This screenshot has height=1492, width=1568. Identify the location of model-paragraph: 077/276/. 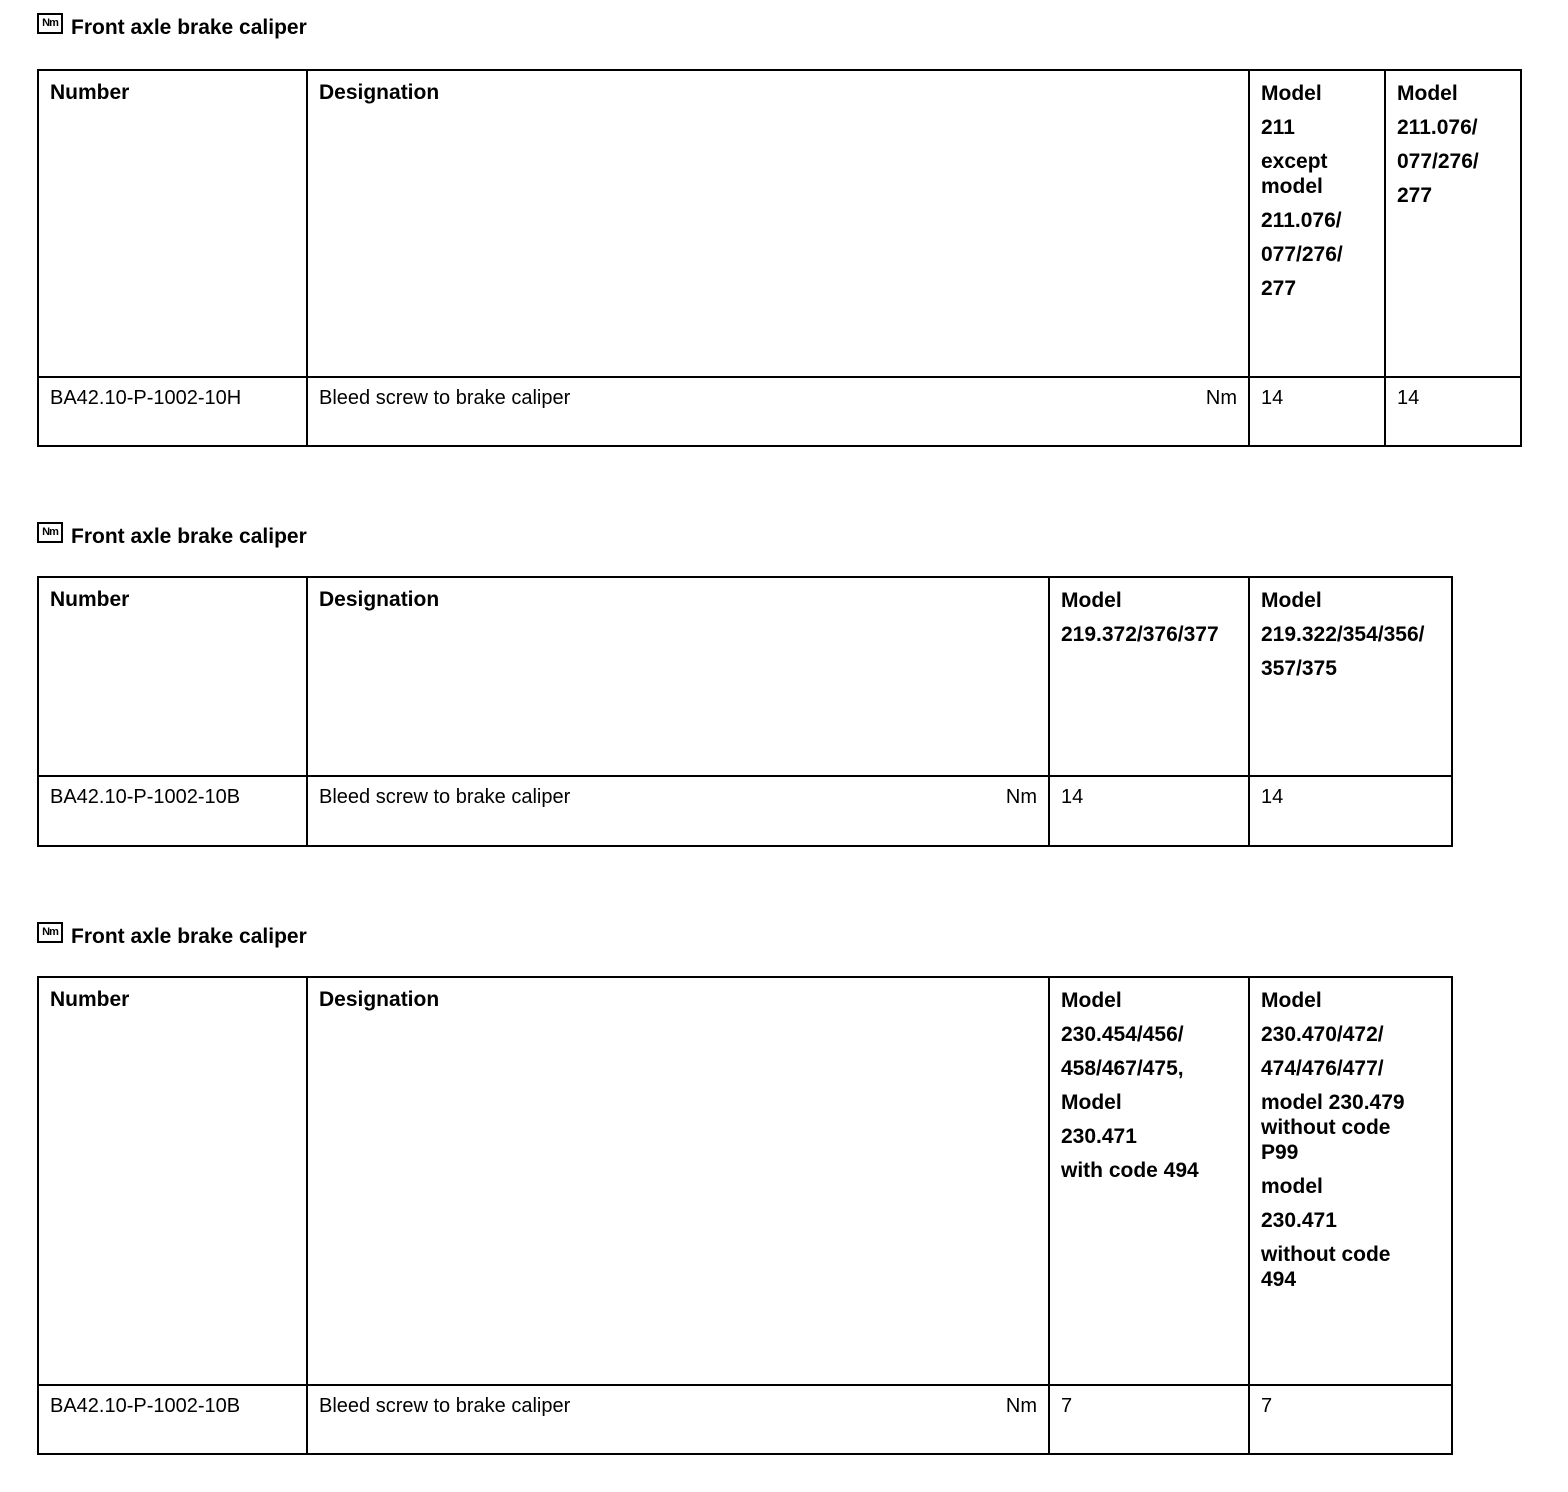
(1453, 161).